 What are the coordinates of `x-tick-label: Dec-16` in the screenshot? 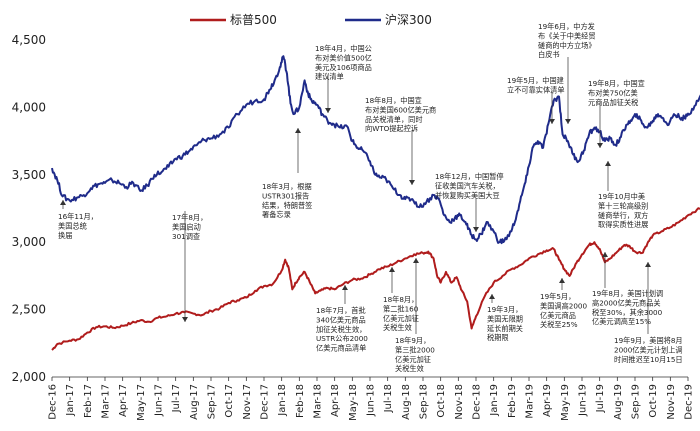 It's located at (53, 402).